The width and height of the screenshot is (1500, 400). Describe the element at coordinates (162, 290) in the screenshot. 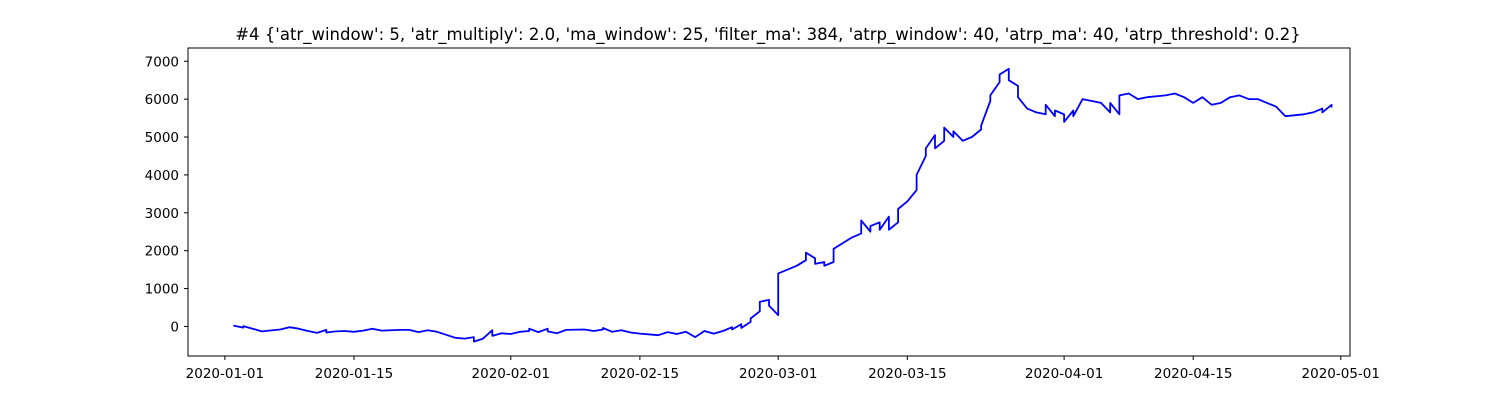

I see `y-tick-label: 1000` at that location.